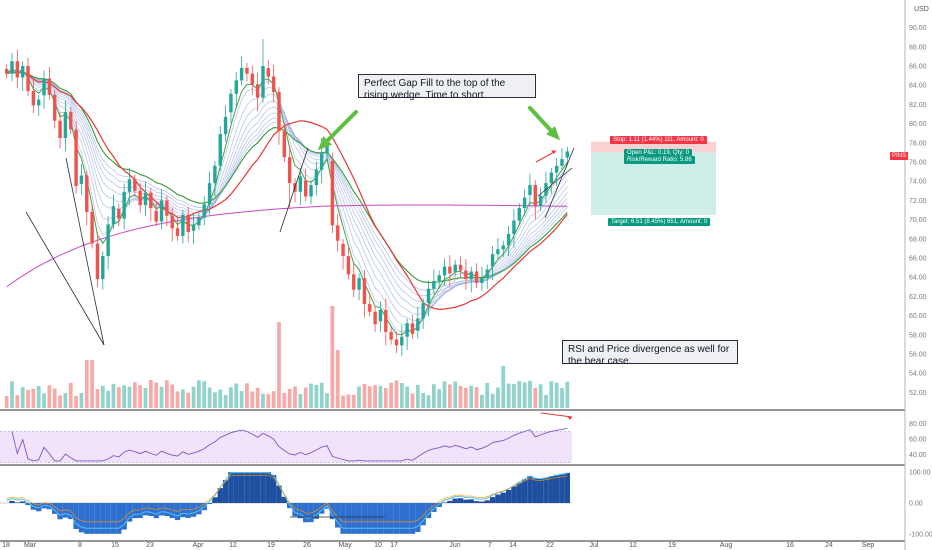 The height and width of the screenshot is (550, 932). Describe the element at coordinates (918, 143) in the screenshot. I see `price-tick-label: 78.00` at that location.